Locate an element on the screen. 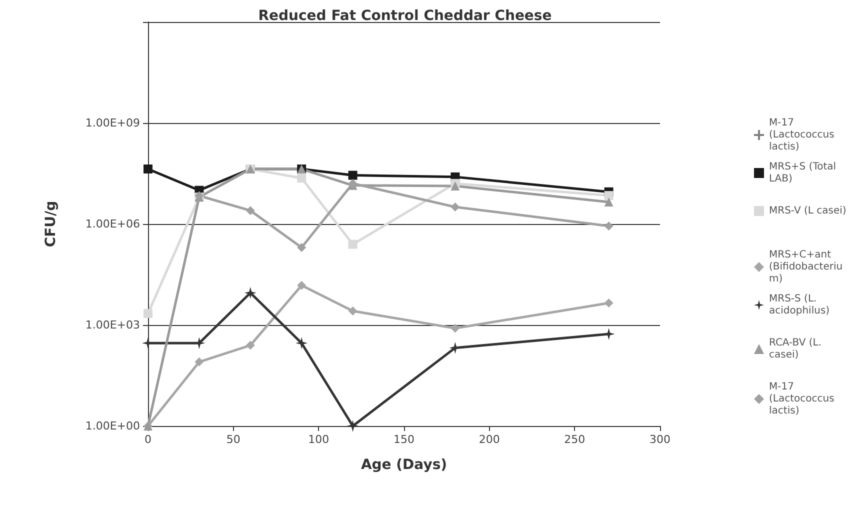 Image resolution: width=858 pixels, height=506 pixels. x-tick-label: 100 is located at coordinates (319, 439).